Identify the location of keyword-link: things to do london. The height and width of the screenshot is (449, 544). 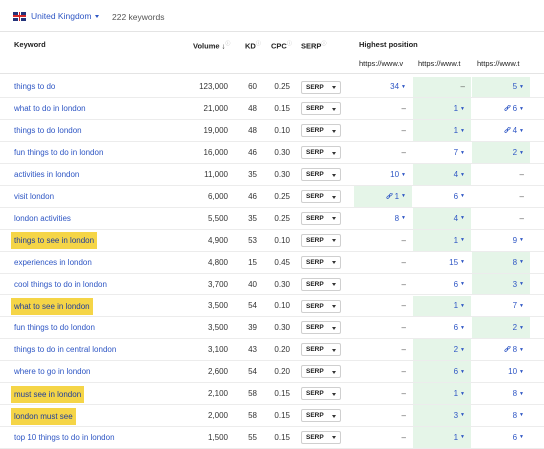
(48, 131).